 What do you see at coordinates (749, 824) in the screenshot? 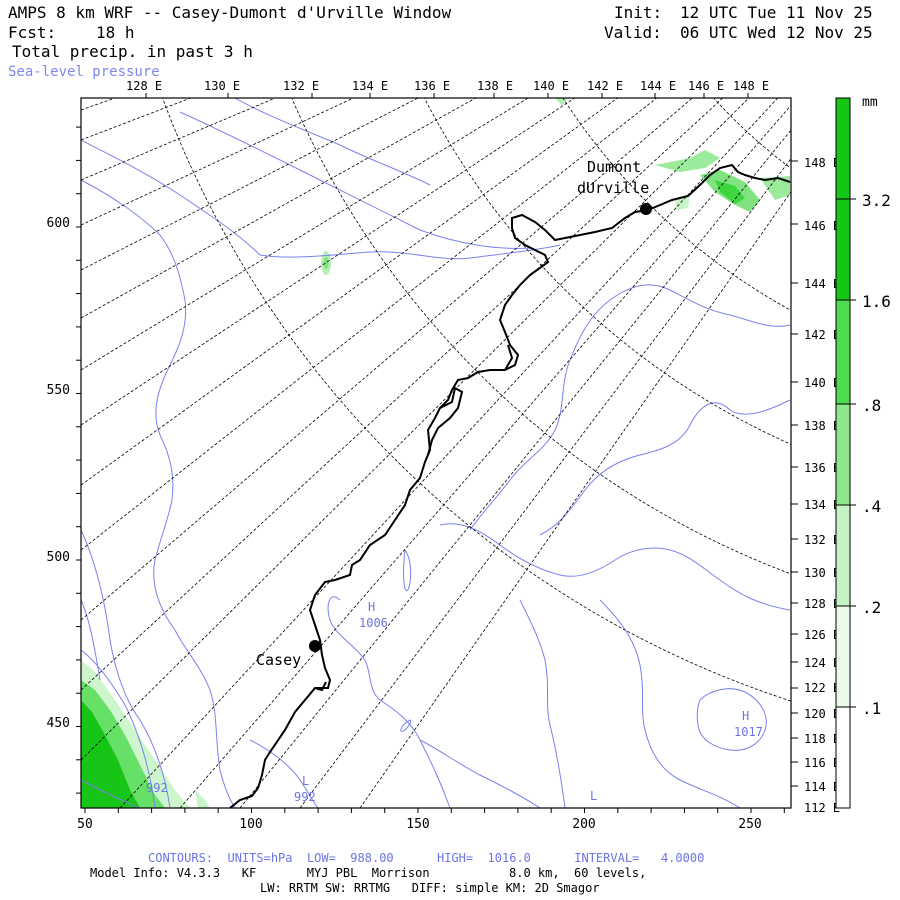
I see `x-tick-label: 250` at bounding box center [749, 824].